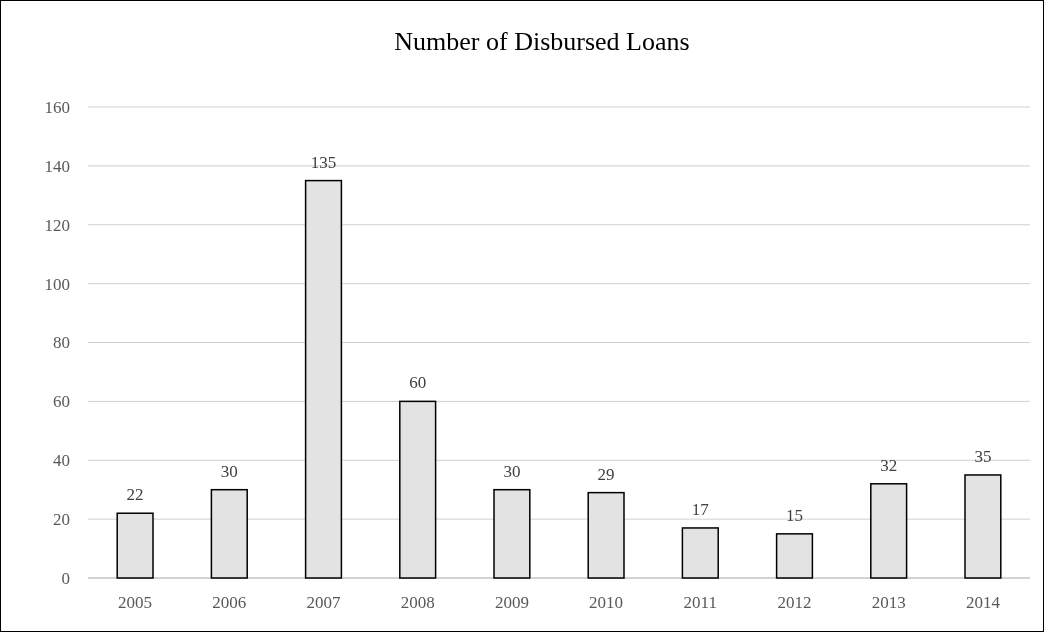 This screenshot has height=632, width=1044. What do you see at coordinates (229, 602) in the screenshot?
I see `x-tick-label: 2006` at bounding box center [229, 602].